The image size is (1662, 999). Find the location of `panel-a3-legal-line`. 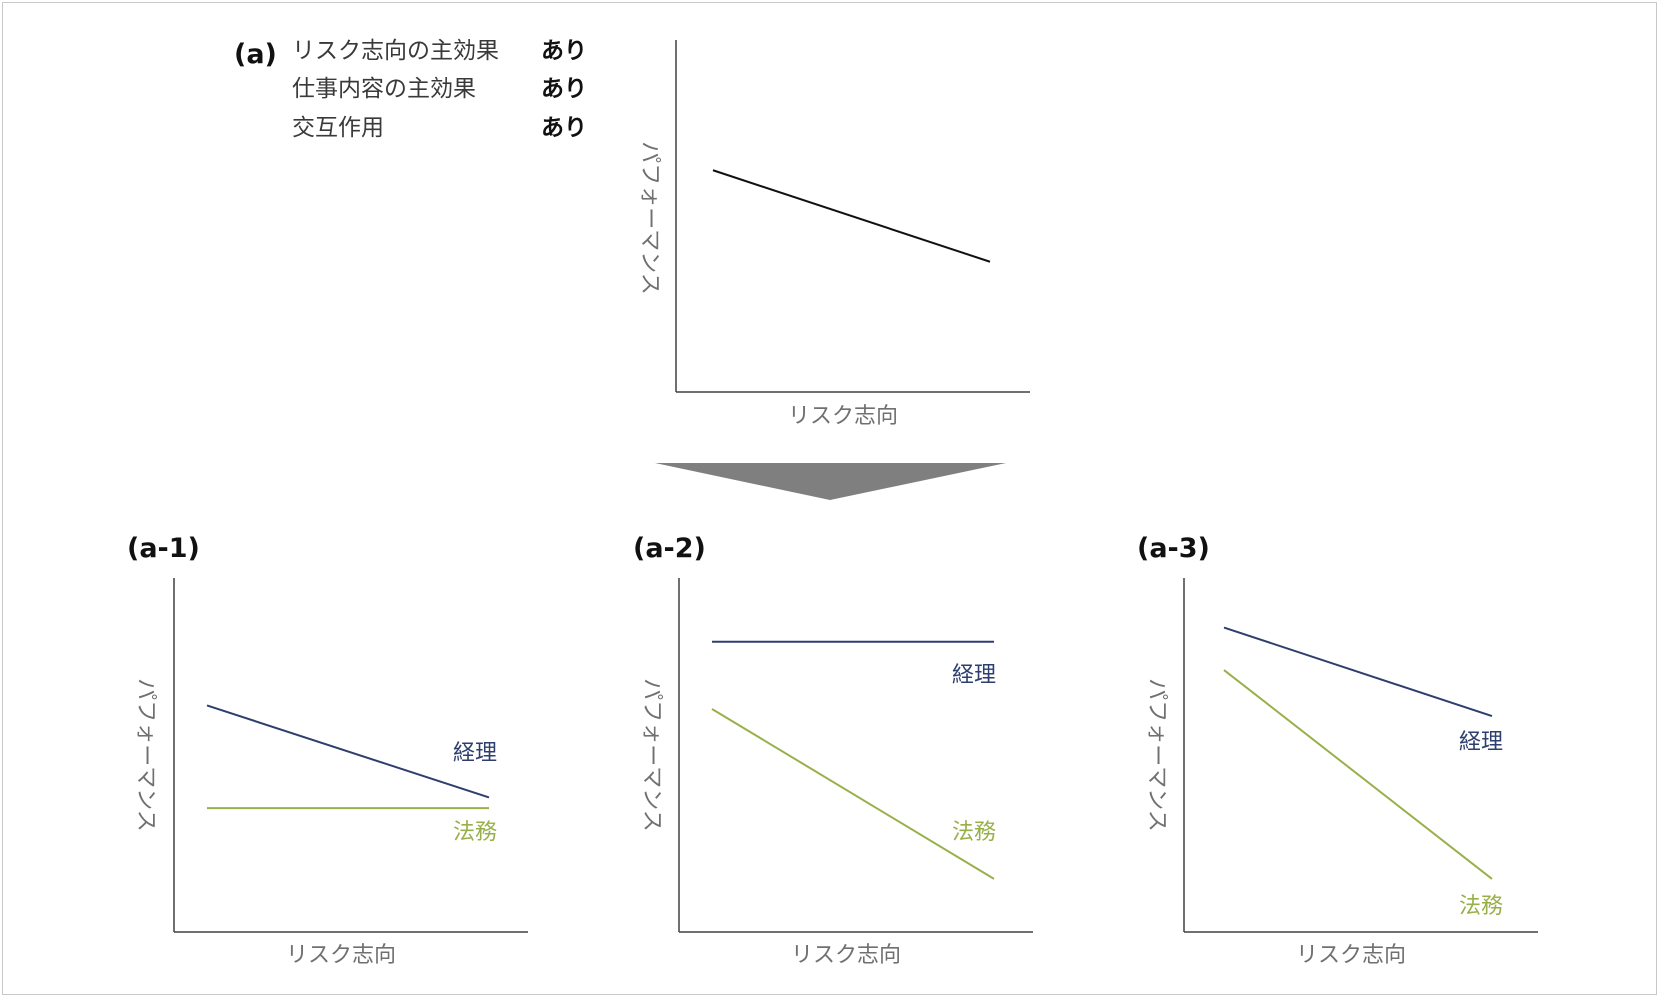

panel-a3-legal-line is located at coordinates (1358, 774).